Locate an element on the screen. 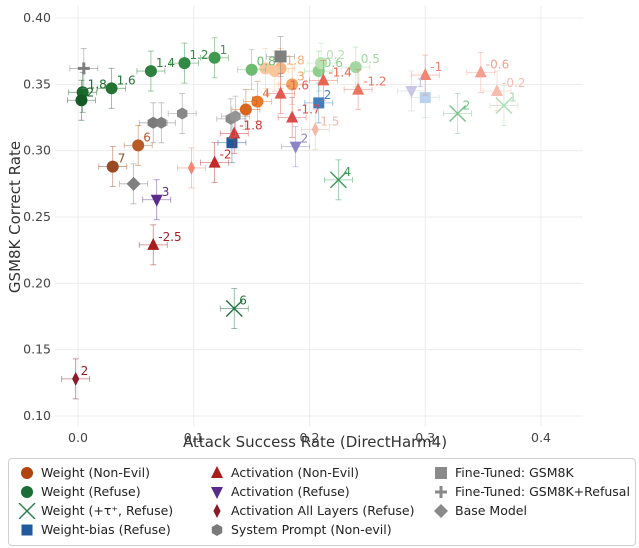 The width and height of the screenshot is (639, 548). data-point-a_ne-8: -0.6 is located at coordinates (487, 72).